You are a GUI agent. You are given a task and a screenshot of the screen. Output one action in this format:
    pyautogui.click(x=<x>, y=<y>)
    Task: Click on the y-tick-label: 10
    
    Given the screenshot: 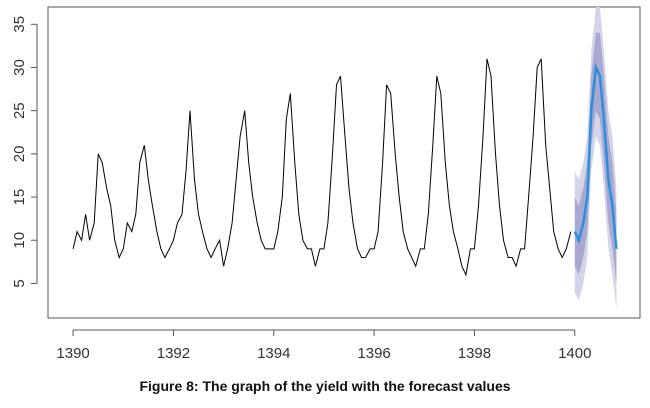 What is the action you would take?
    pyautogui.click(x=19, y=240)
    